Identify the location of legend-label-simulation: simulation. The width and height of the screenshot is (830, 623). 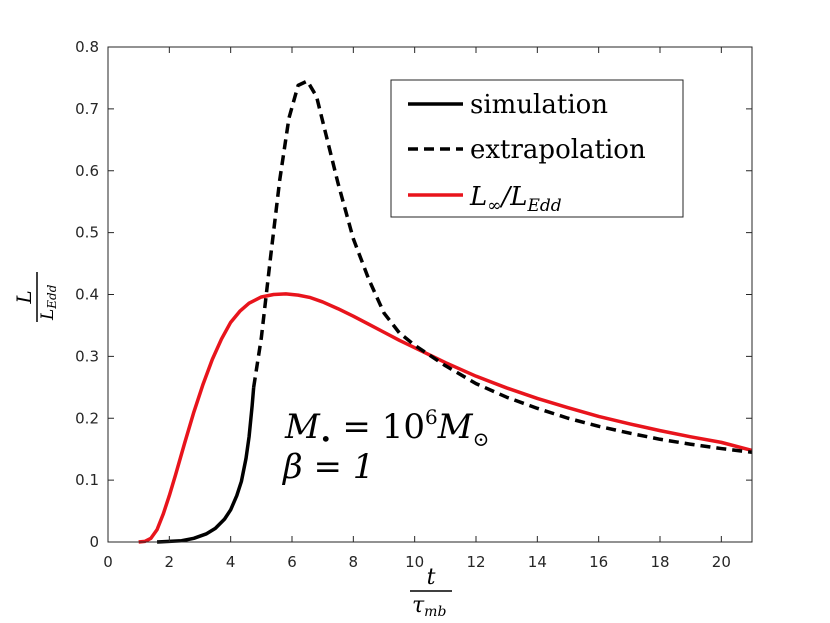
(539, 105).